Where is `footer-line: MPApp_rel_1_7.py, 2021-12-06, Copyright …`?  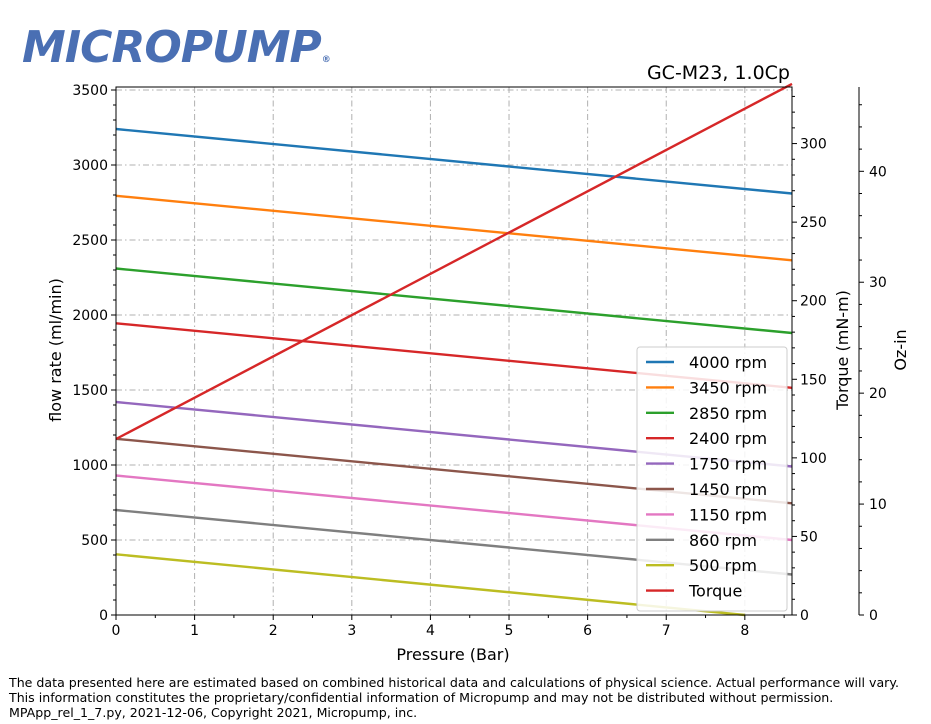 footer-line: MPApp_rel_1_7.py, 2021-12-06, Copyright … is located at coordinates (213, 712).